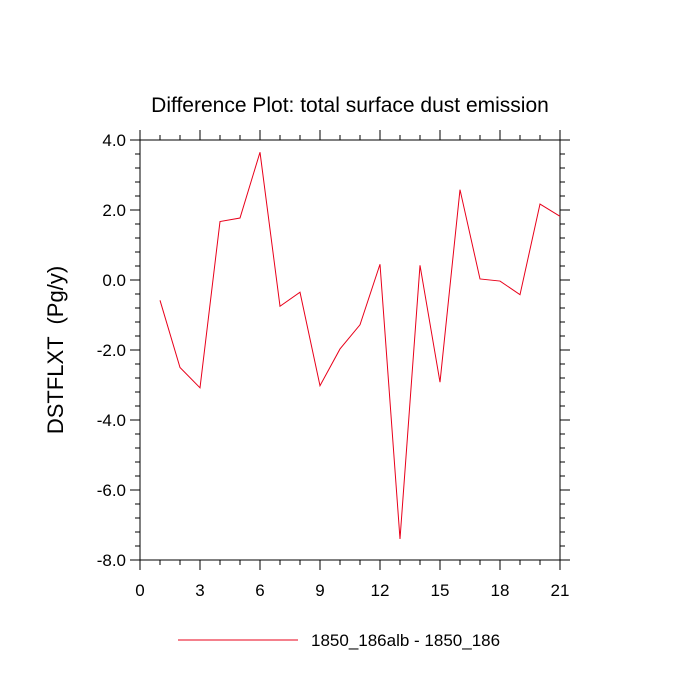  I want to click on y-tick-label: 4.0, so click(114, 140).